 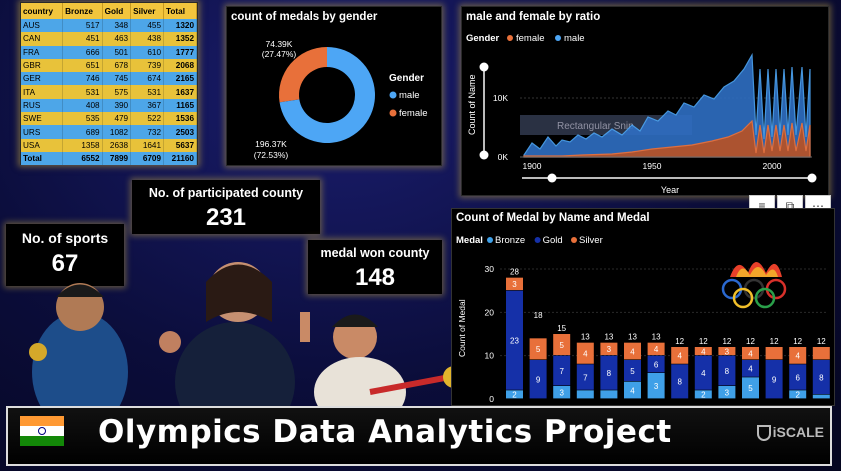 I want to click on table-cell: 463, so click(x=117, y=39).